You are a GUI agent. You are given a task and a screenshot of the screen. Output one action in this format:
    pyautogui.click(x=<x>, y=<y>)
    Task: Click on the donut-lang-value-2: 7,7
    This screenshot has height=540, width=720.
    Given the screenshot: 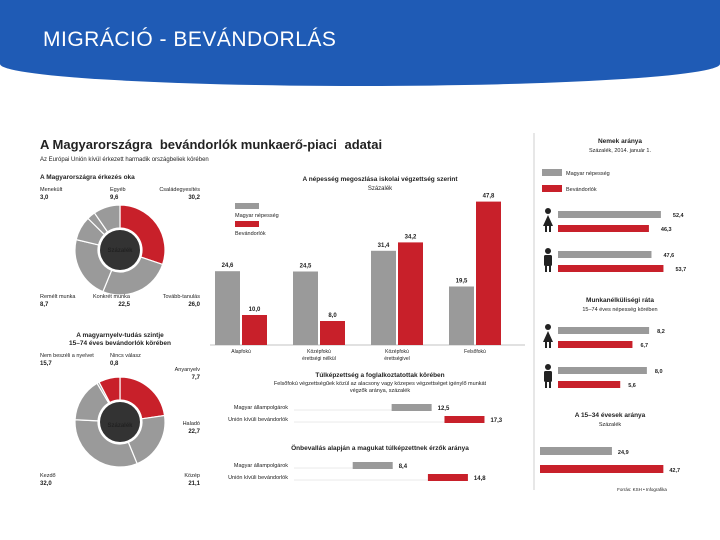 What is the action you would take?
    pyautogui.click(x=196, y=378)
    